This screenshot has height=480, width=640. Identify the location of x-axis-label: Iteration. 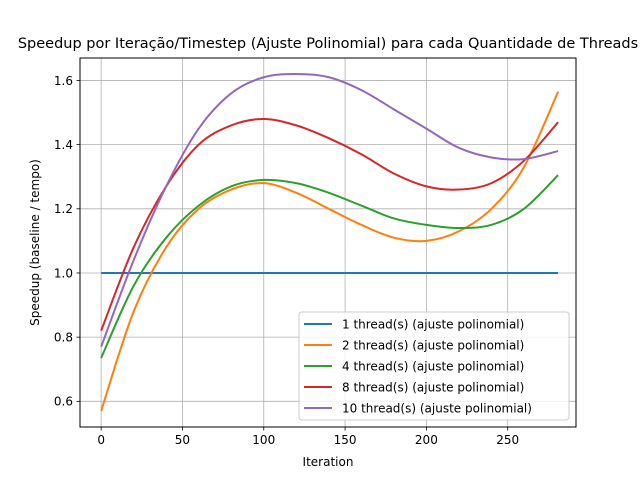
(328, 462).